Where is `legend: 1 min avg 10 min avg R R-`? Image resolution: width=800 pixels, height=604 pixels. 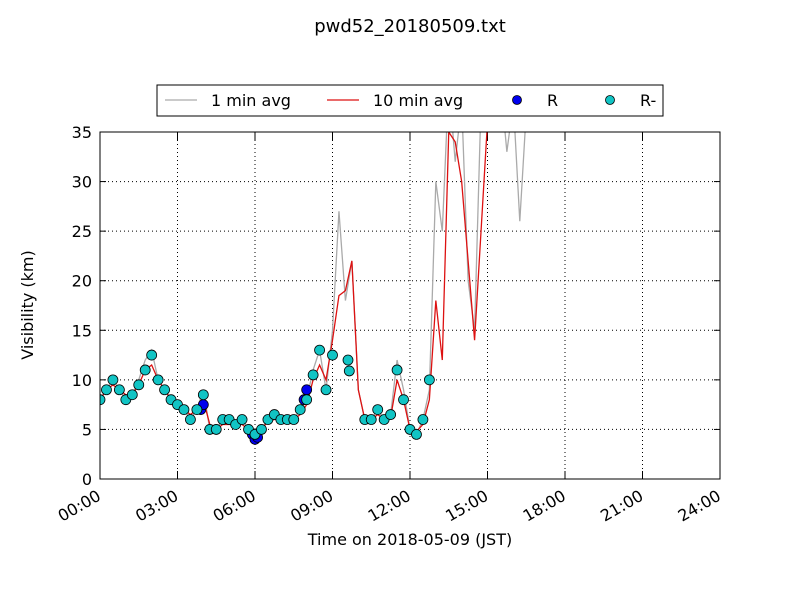
legend: 1 min avg 10 min avg R R- is located at coordinates (410, 100).